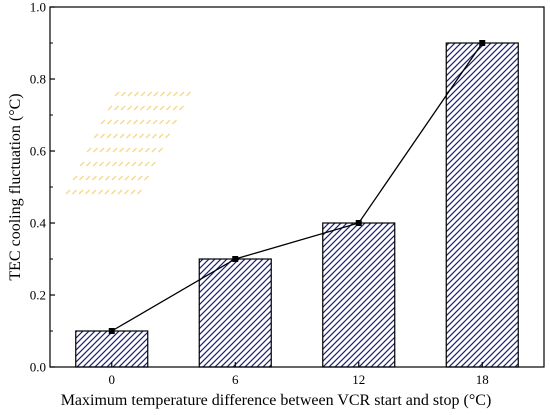 The width and height of the screenshot is (550, 415). What do you see at coordinates (482, 379) in the screenshot?
I see `x-tick-label: 18` at bounding box center [482, 379].